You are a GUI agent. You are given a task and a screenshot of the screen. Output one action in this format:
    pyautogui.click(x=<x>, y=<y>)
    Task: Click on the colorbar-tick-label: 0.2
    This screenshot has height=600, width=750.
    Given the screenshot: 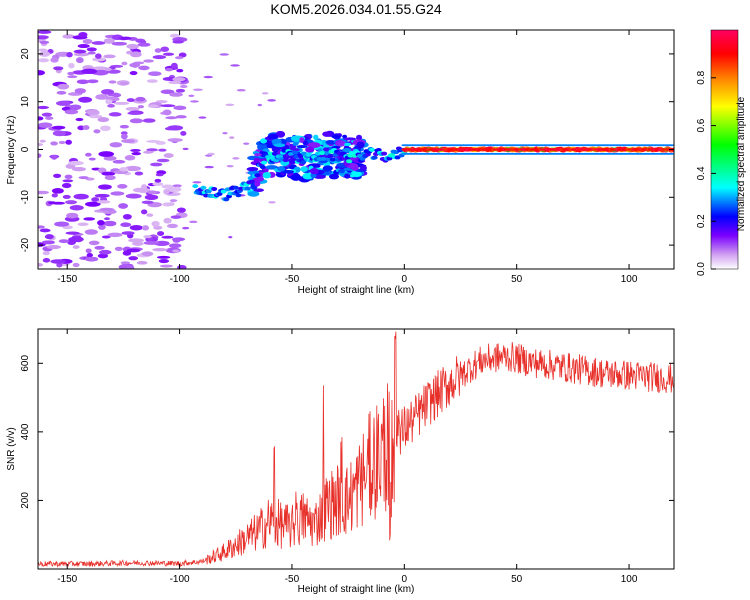 What is the action you would take?
    pyautogui.click(x=701, y=221)
    